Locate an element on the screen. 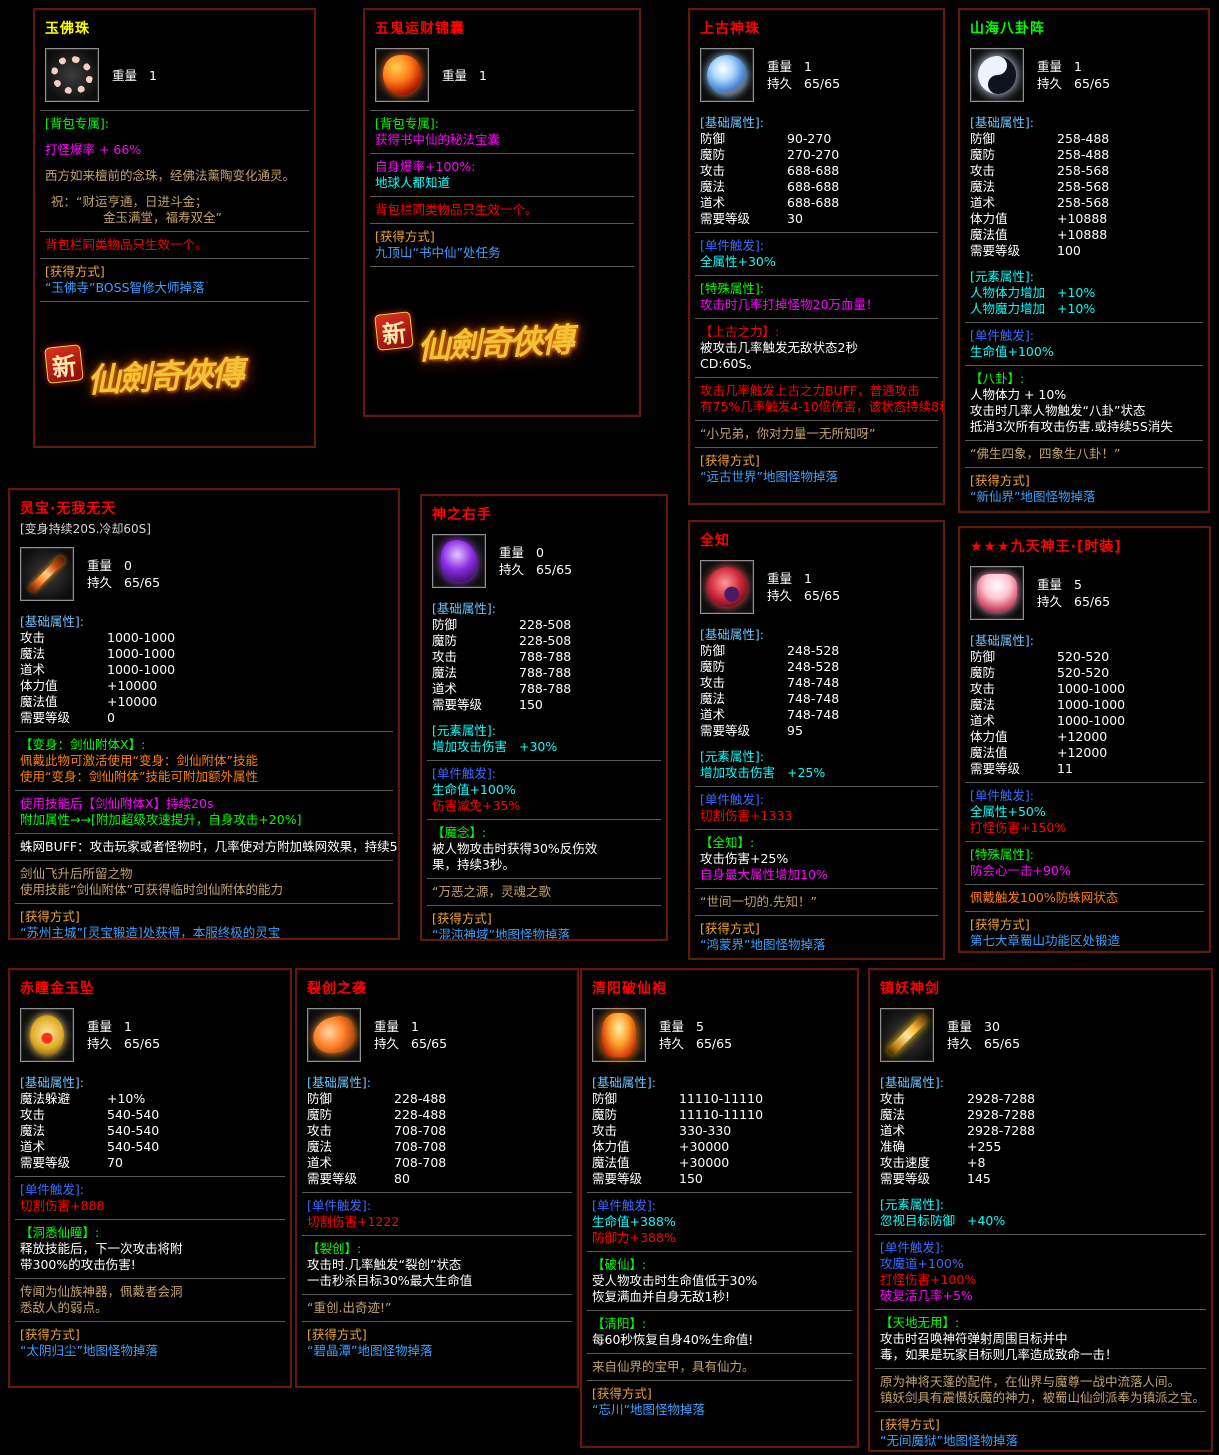  stat-row: 魔法 1000-1000 is located at coordinates (204, 654).